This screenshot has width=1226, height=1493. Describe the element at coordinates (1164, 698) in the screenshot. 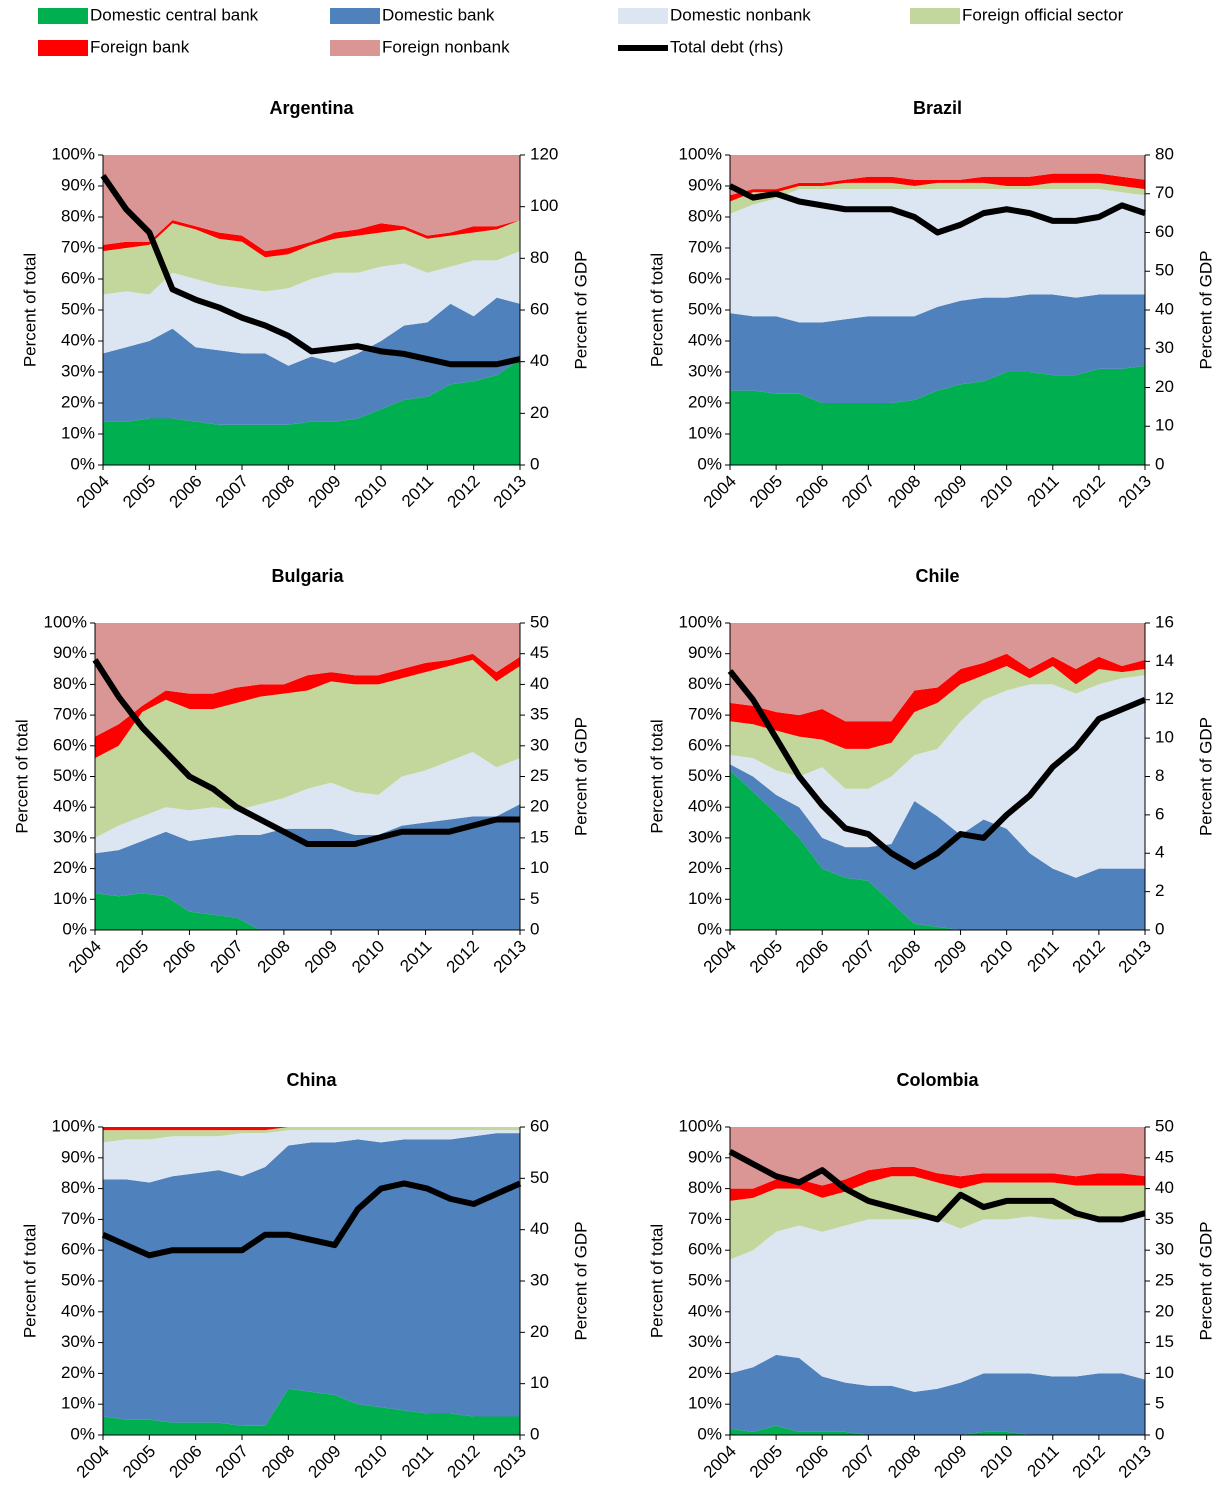

I see `y2-tick-label: 12` at that location.